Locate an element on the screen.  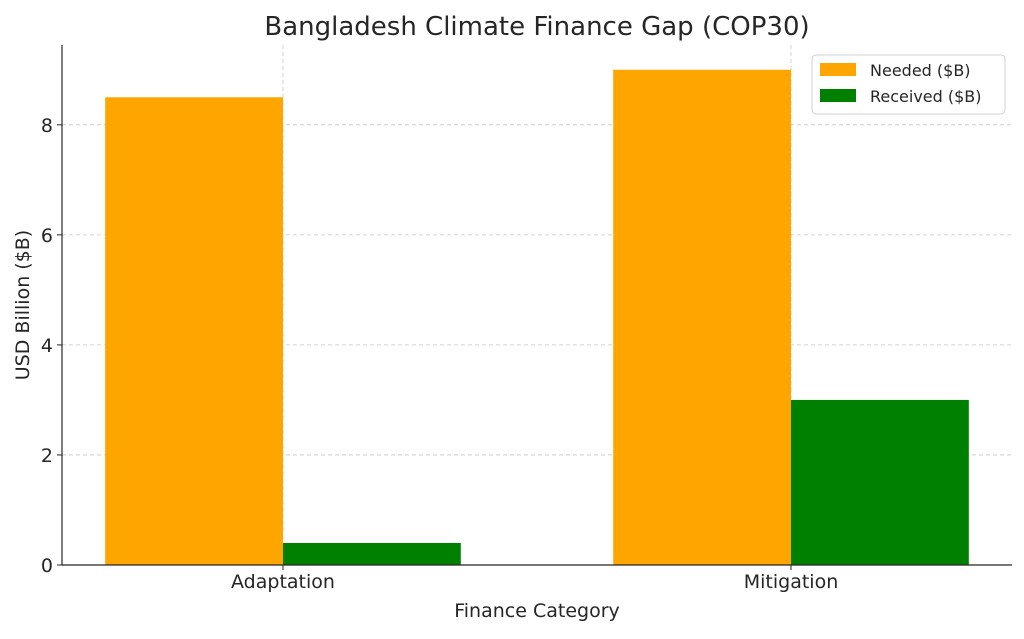
legend: Needed ($B) Received ($B) is located at coordinates (908, 84).